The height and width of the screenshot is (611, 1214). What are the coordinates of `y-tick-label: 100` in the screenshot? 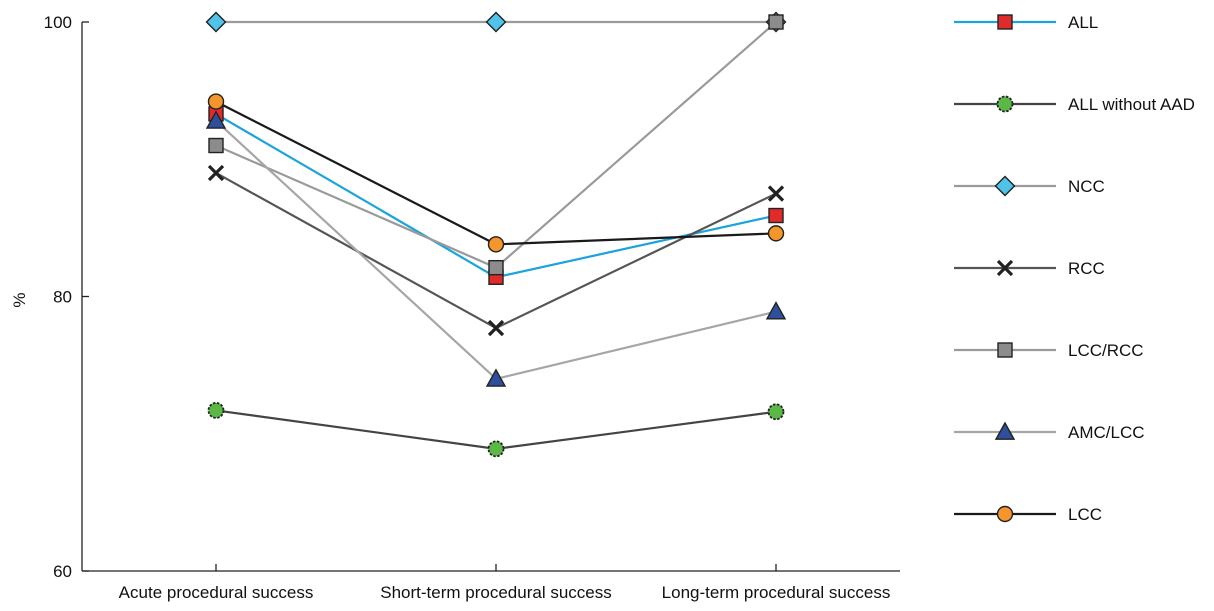 It's located at (58, 22).